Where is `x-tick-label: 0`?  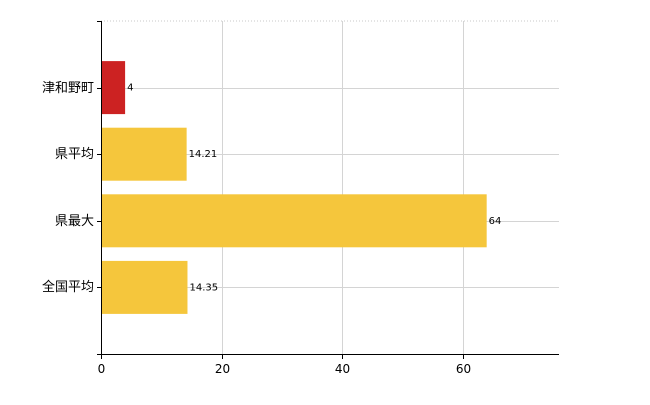 x-tick-label: 0 is located at coordinates (102, 369).